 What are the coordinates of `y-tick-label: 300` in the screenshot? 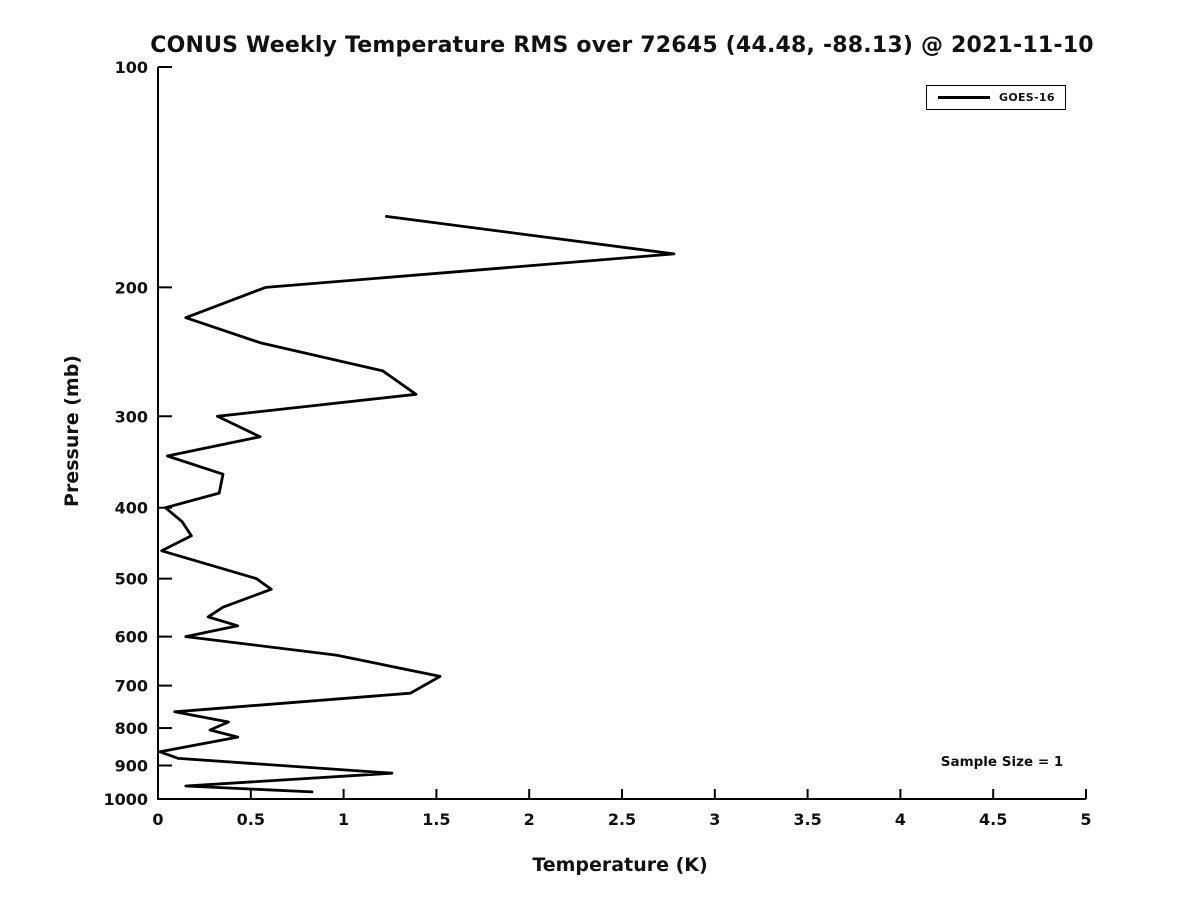 It's located at (131, 416).